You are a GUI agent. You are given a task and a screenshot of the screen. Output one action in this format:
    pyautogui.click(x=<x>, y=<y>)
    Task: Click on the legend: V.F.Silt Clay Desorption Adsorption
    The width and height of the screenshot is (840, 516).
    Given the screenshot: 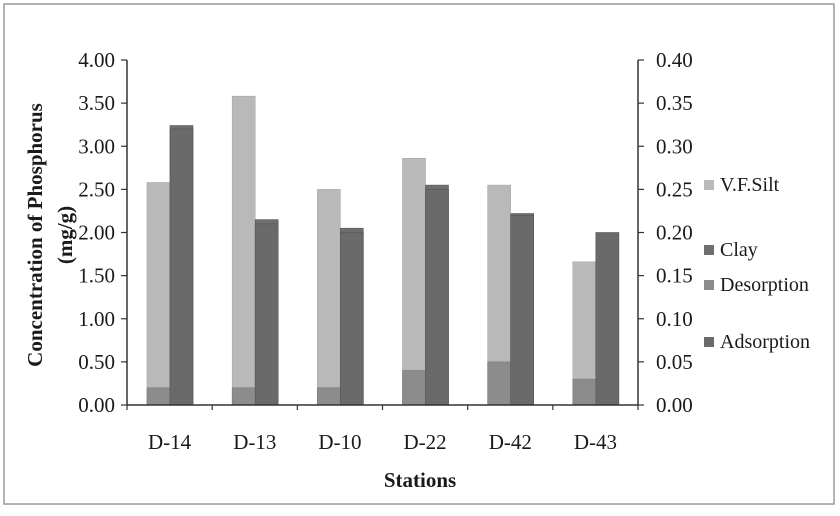 What is the action you would take?
    pyautogui.click(x=757, y=263)
    